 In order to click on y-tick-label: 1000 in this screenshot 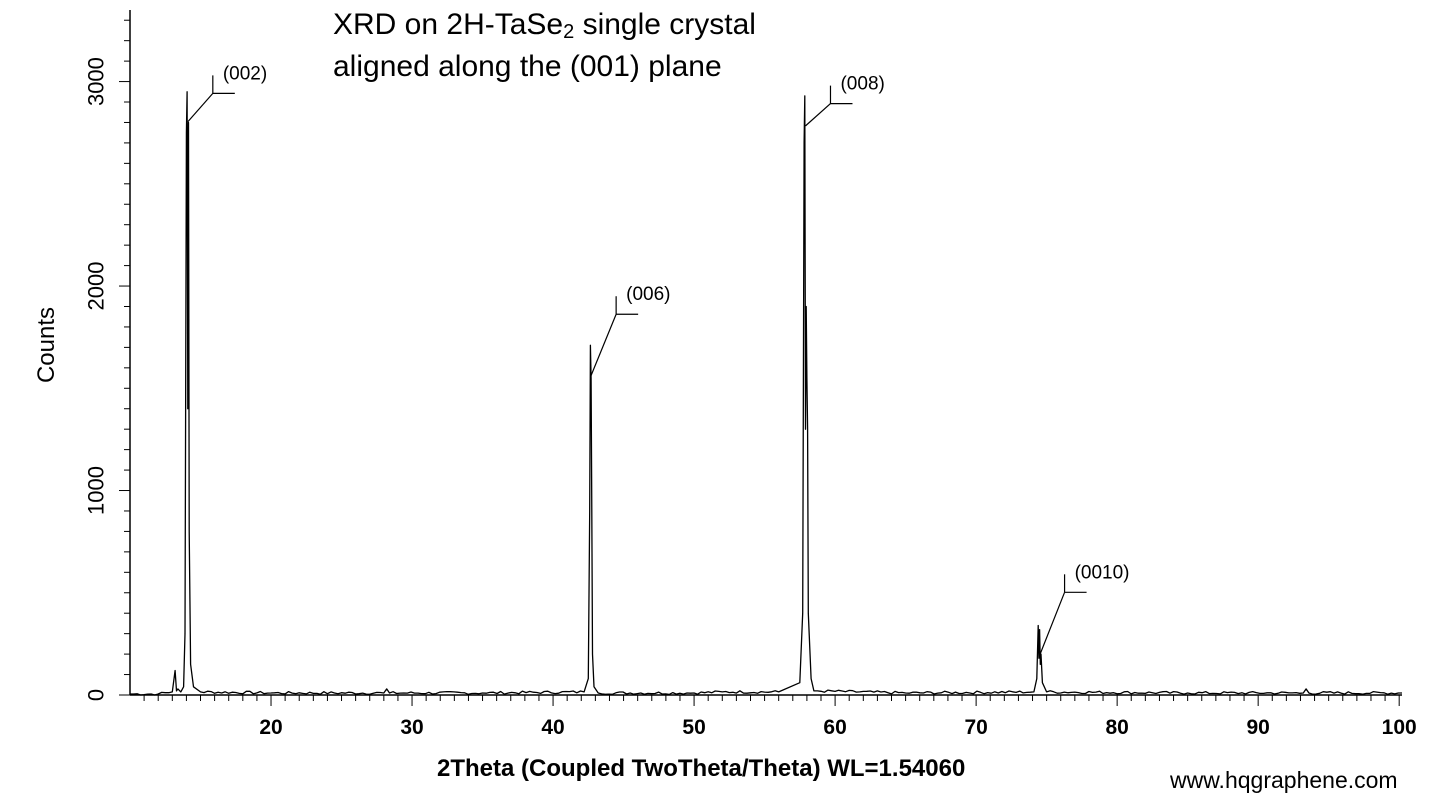, I will do `click(96, 490)`.